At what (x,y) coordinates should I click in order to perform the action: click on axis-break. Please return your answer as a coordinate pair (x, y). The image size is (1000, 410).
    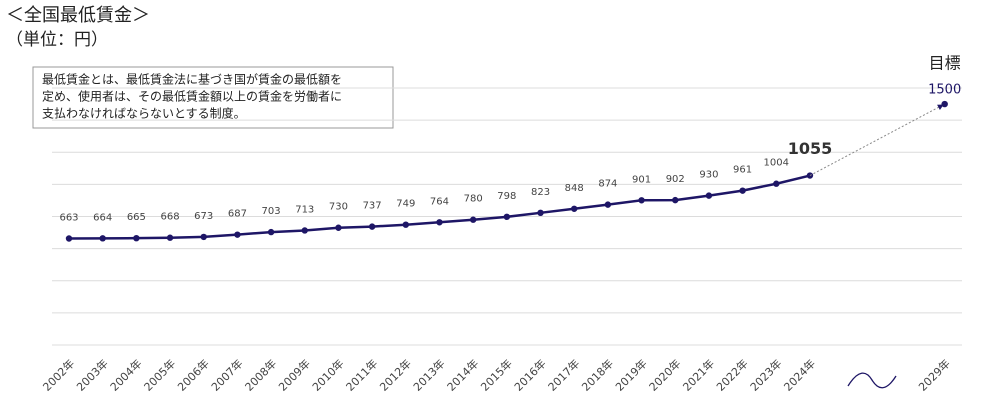
    Looking at the image, I should click on (872, 380).